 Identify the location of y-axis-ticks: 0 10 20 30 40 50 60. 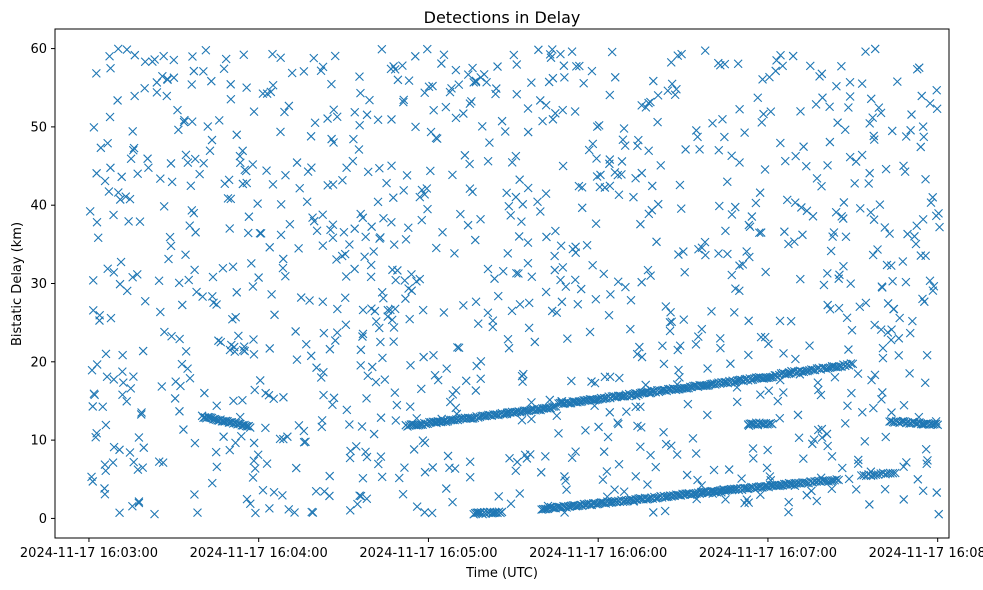
(42, 284).